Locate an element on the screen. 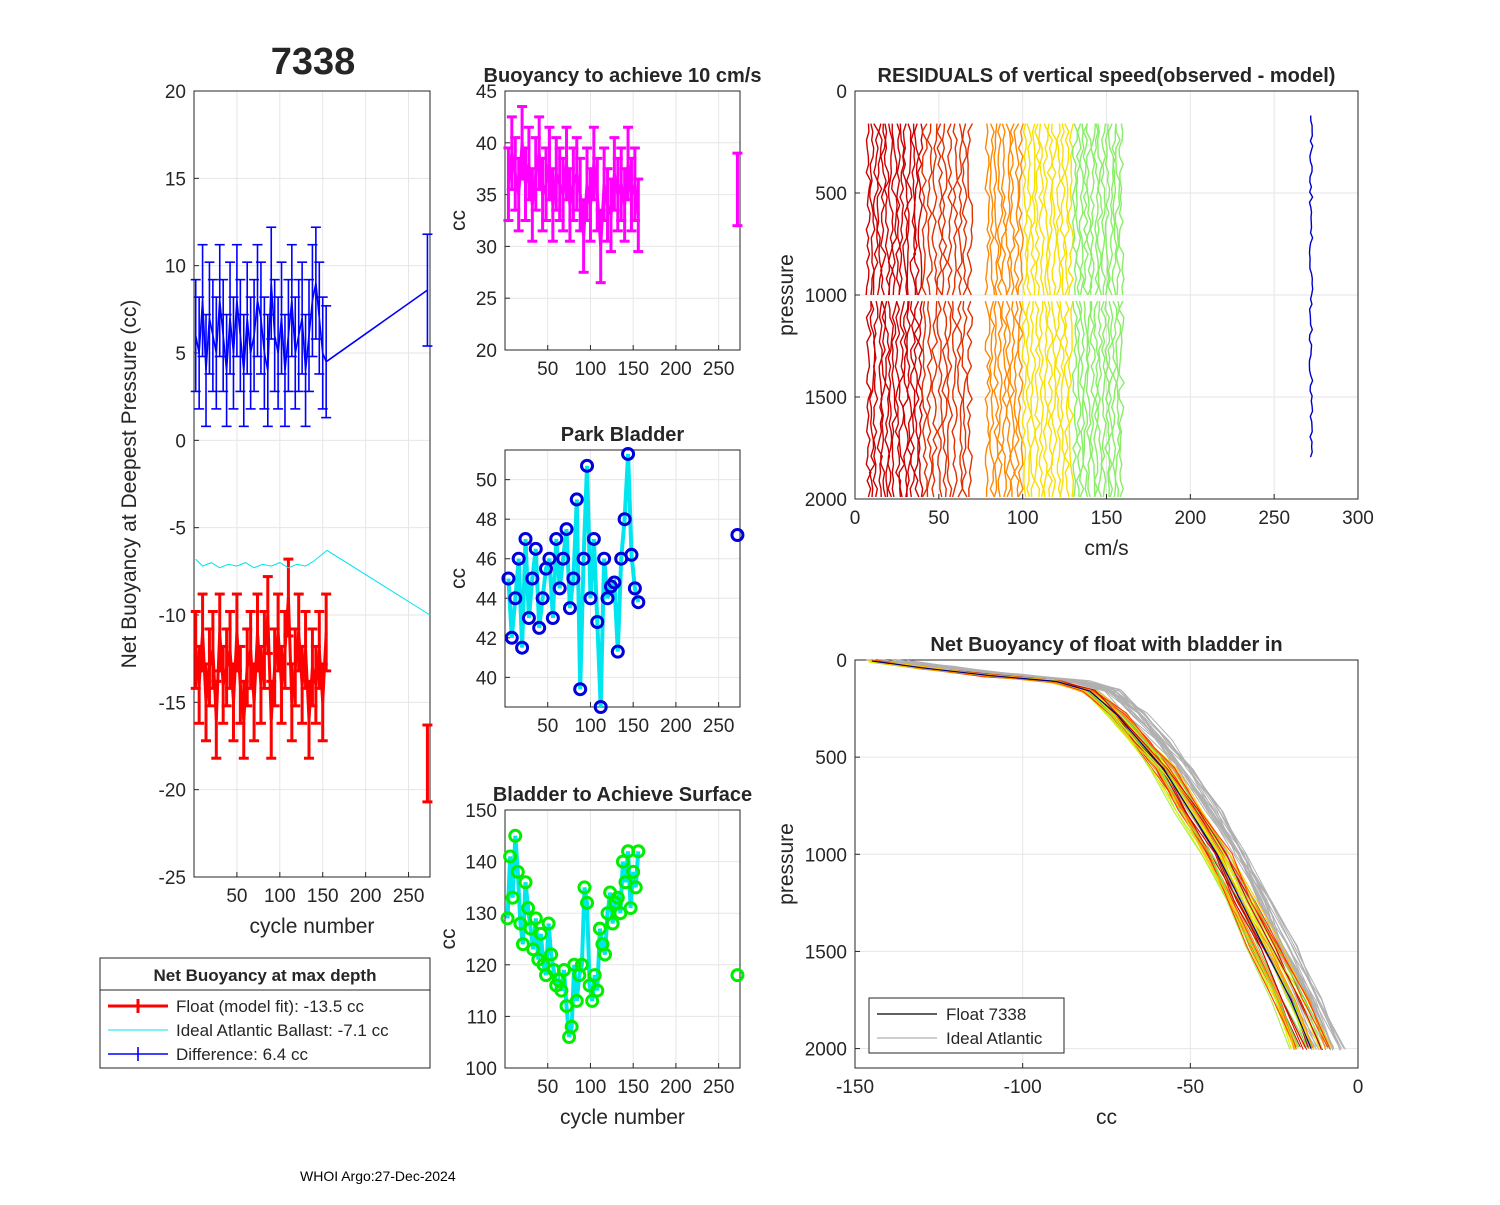  y-tick-label: 150 is located at coordinates (481, 811).